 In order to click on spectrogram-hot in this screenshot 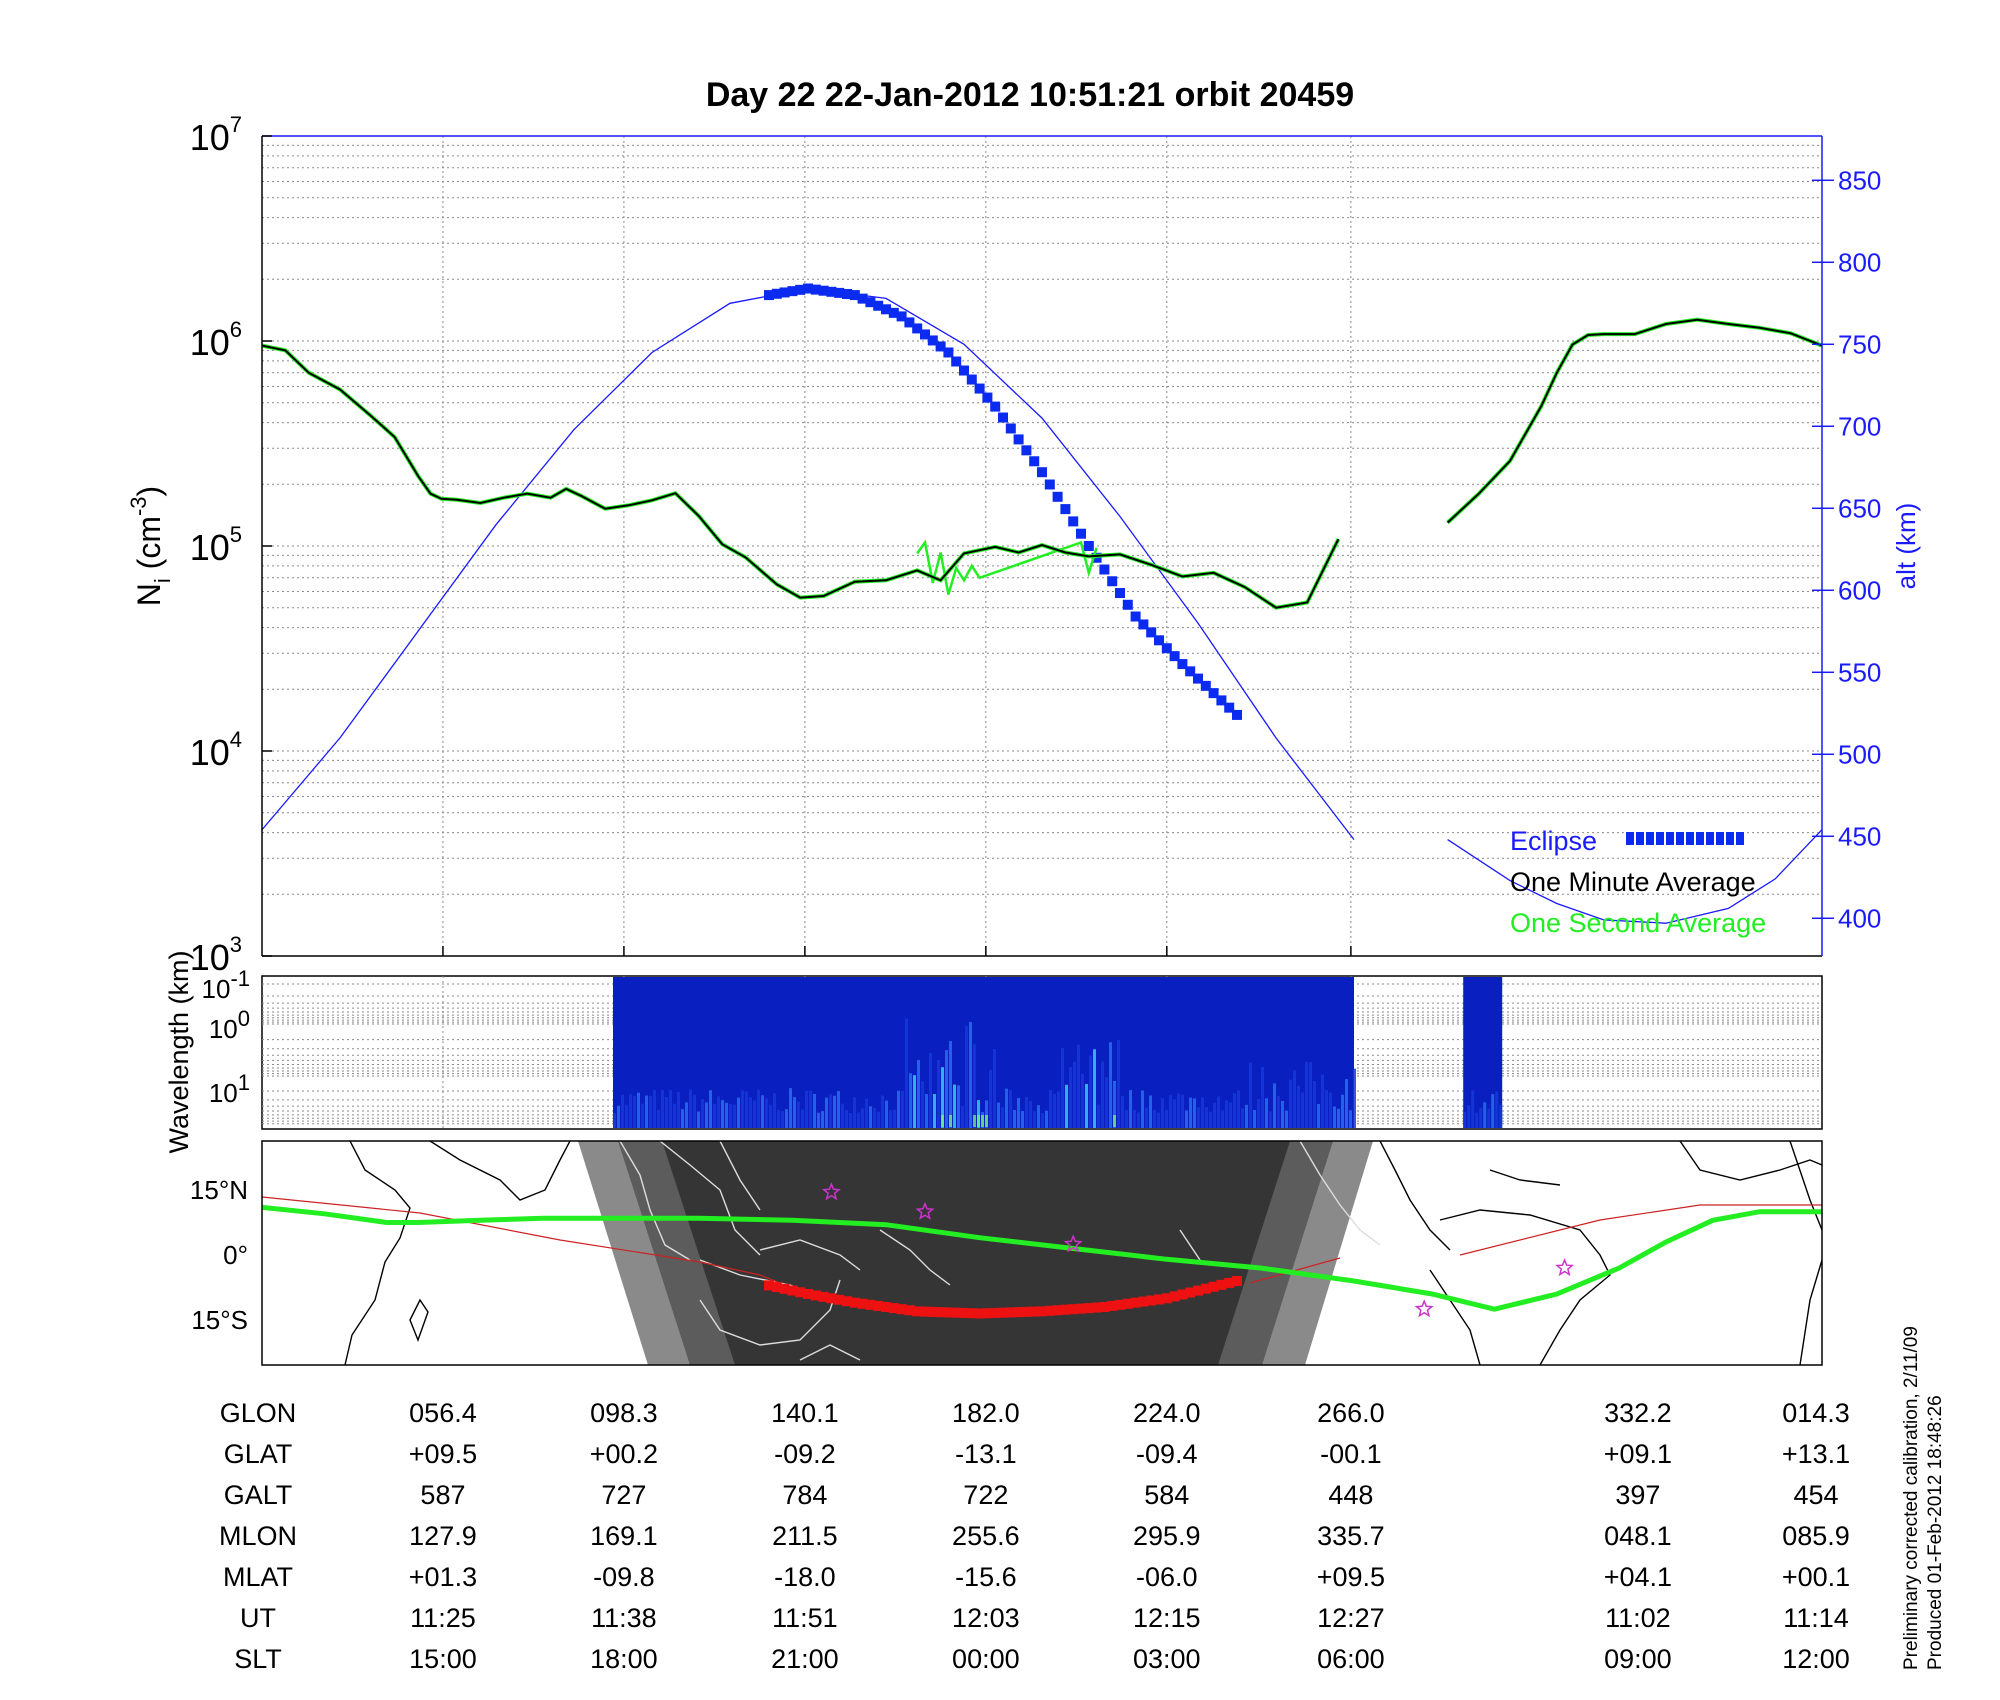, I will do `click(950, 1121)`.